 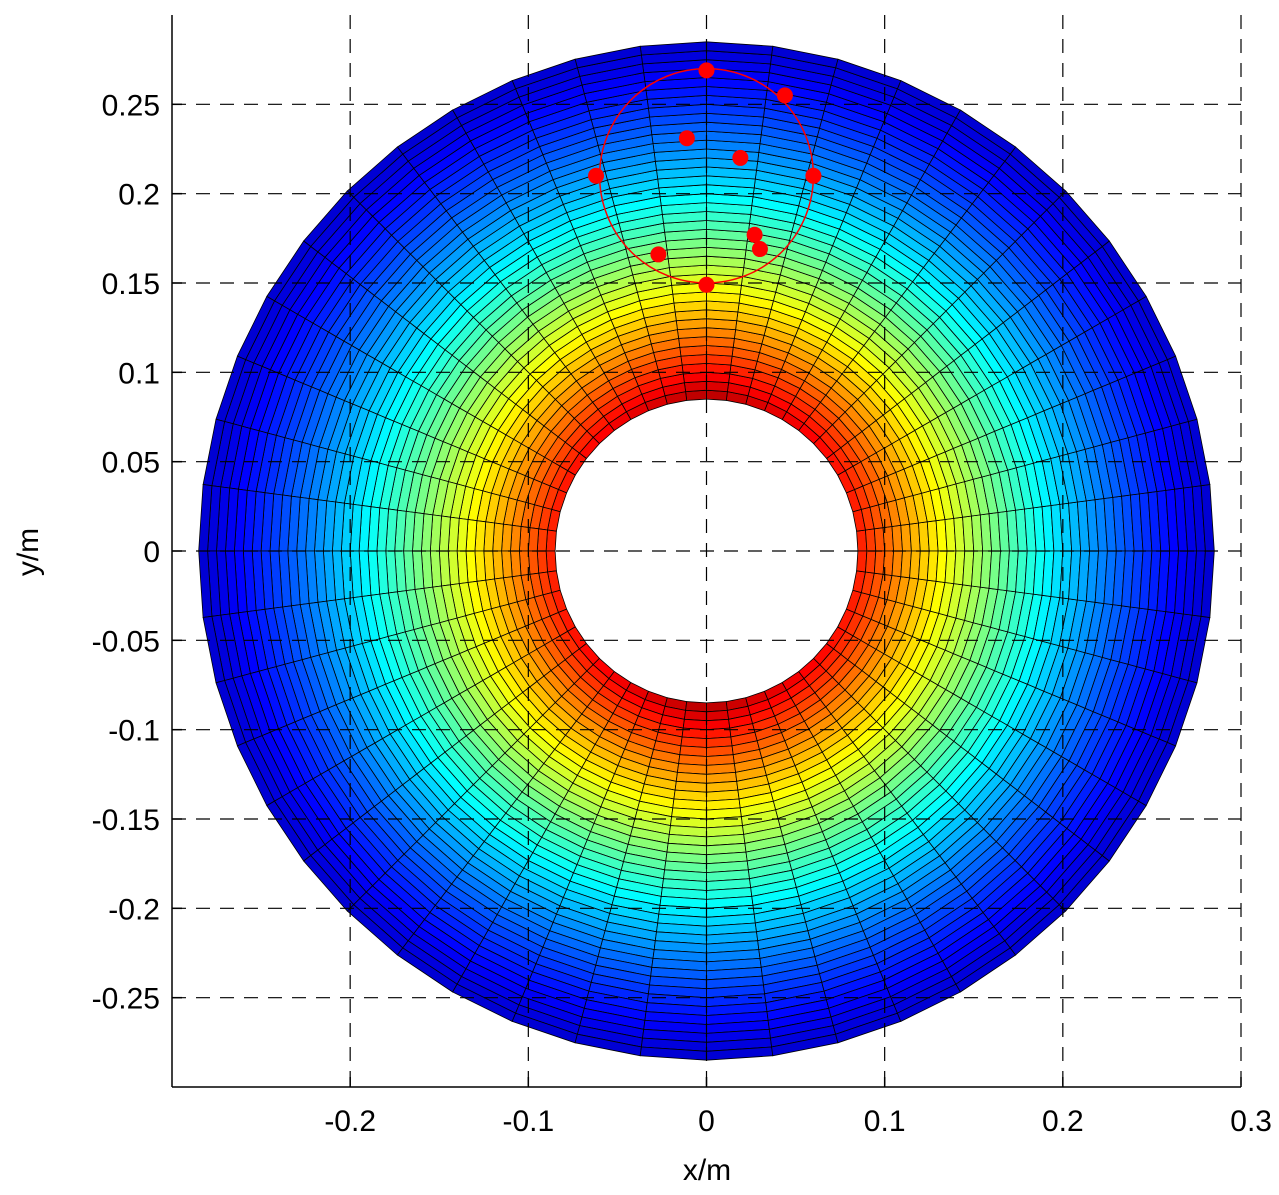 What do you see at coordinates (151, 552) in the screenshot?
I see `y-tick-label: 0` at bounding box center [151, 552].